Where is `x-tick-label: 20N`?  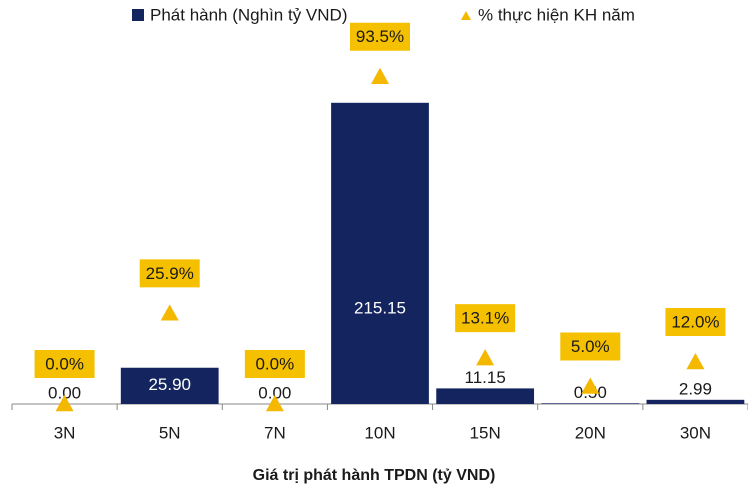
x-tick-label: 20N is located at coordinates (590, 432).